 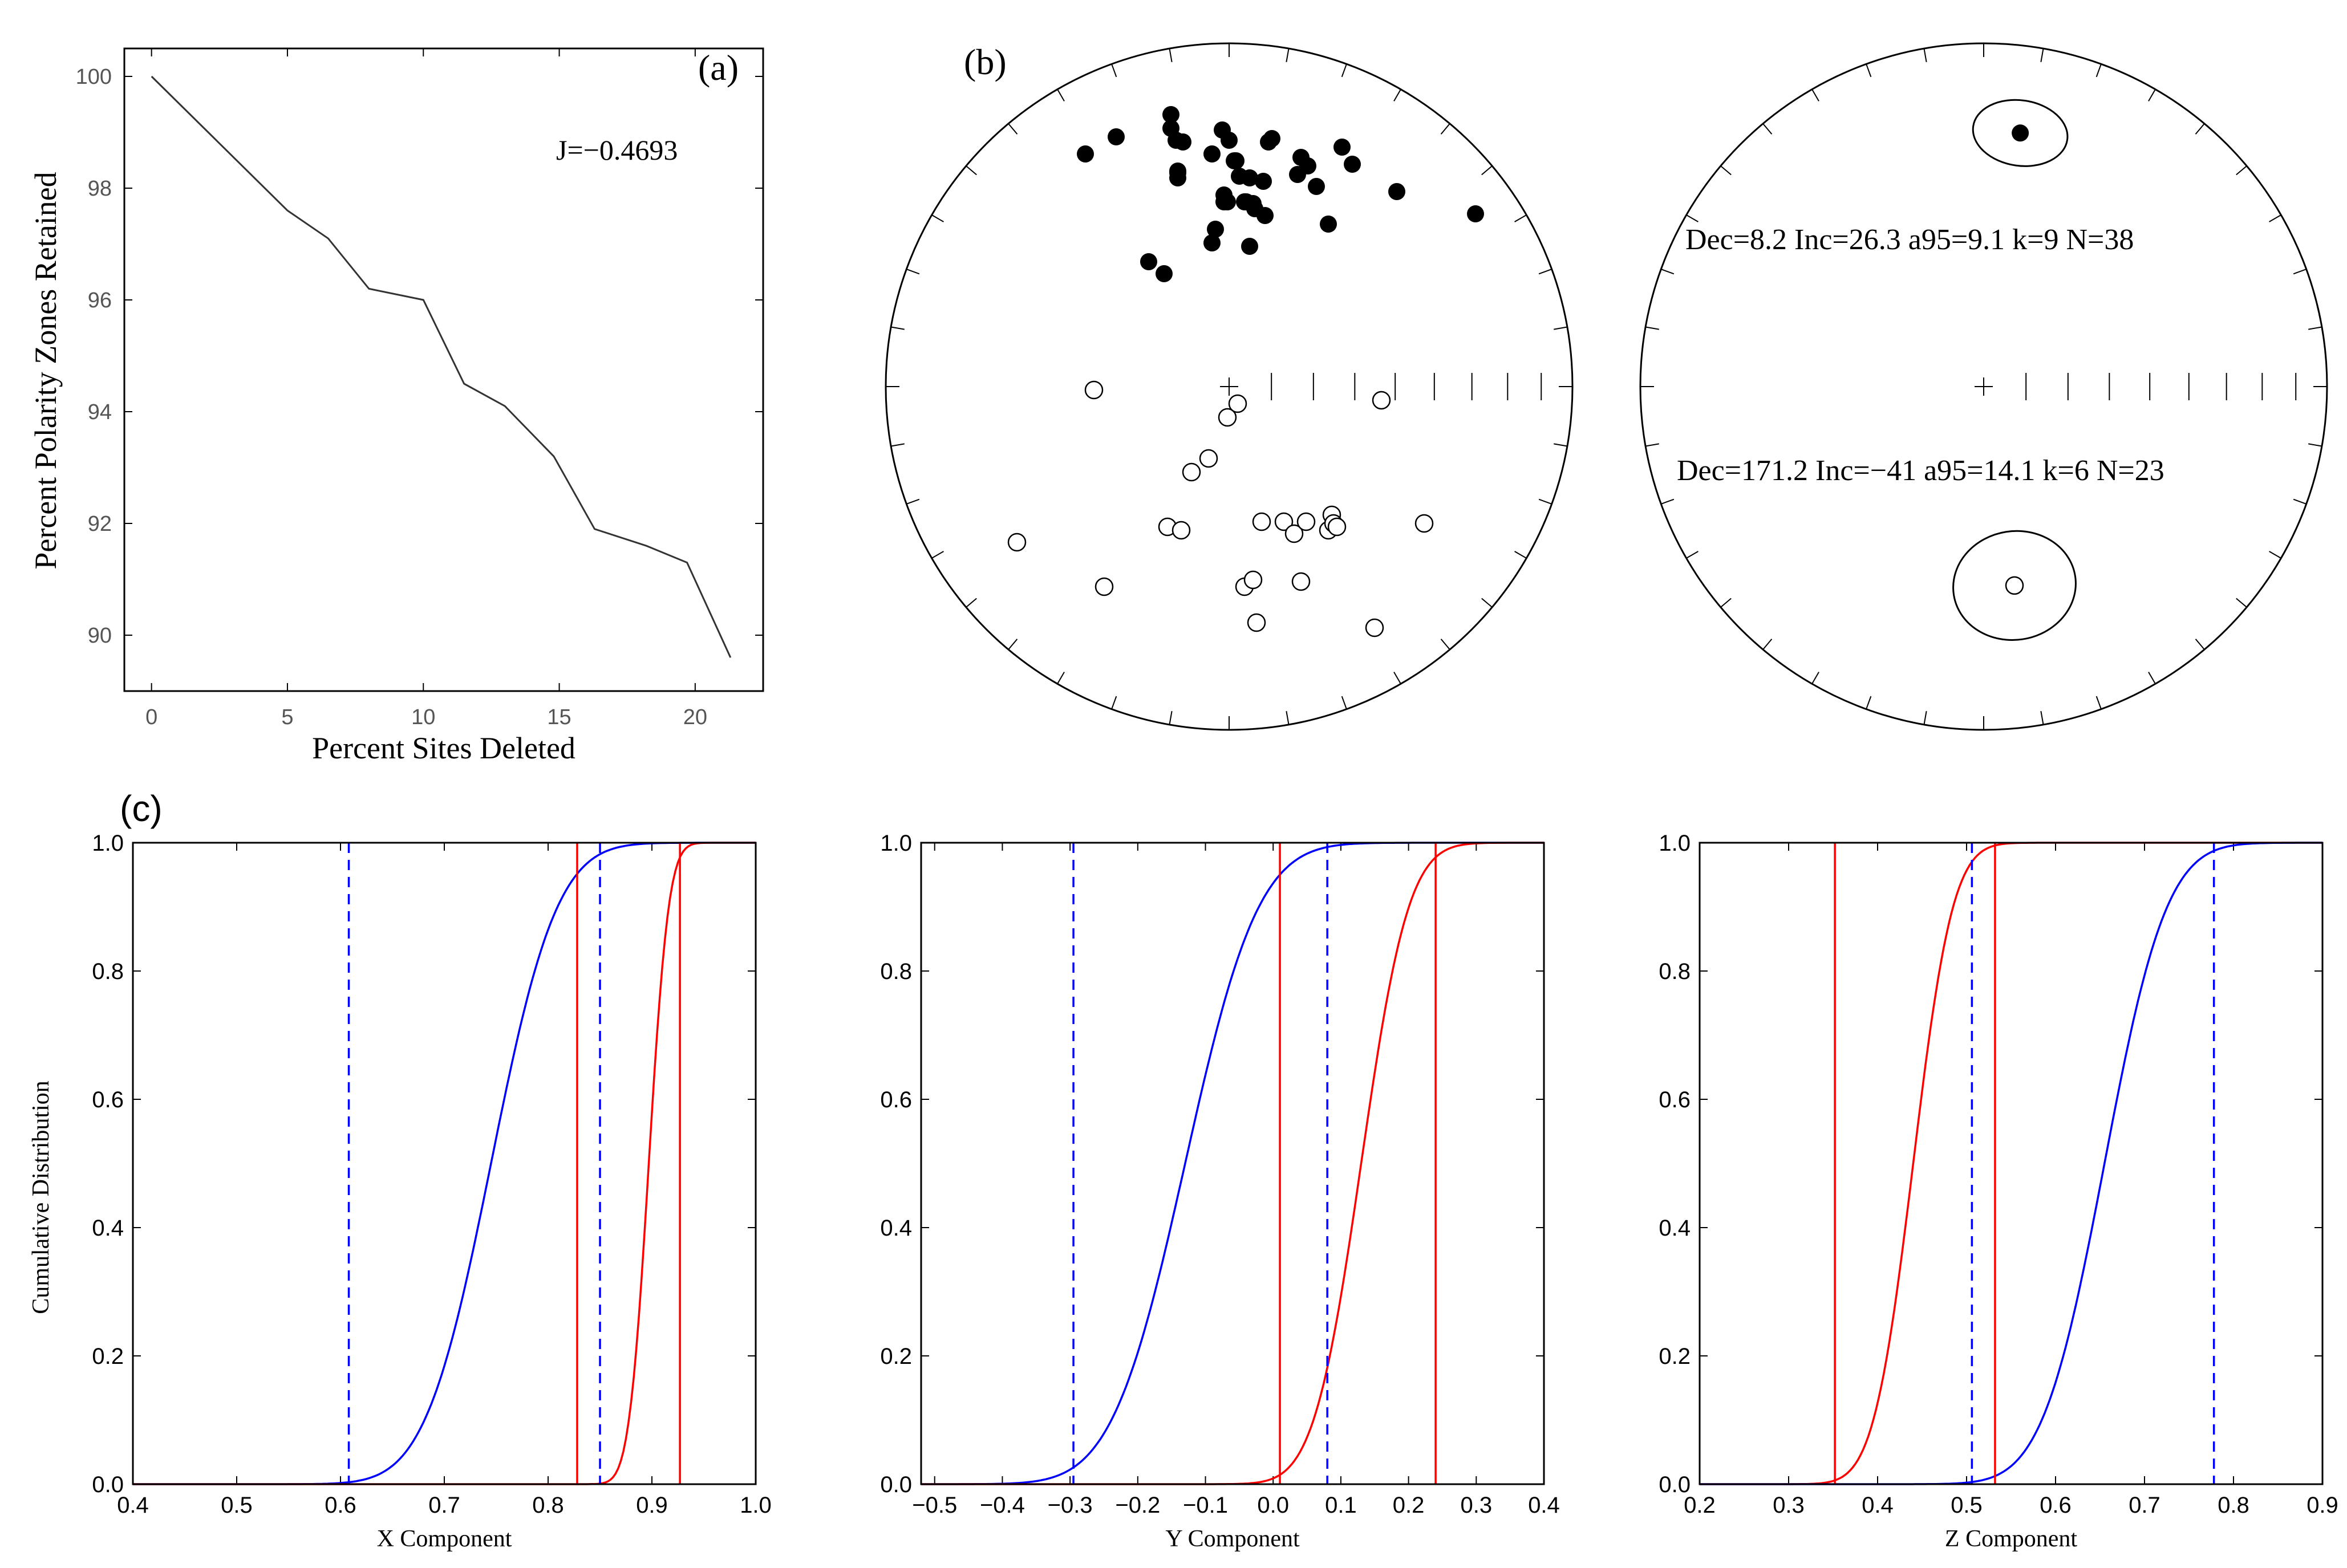 What do you see at coordinates (142, 809) in the screenshot?
I see `panel-c-label: (c)` at bounding box center [142, 809].